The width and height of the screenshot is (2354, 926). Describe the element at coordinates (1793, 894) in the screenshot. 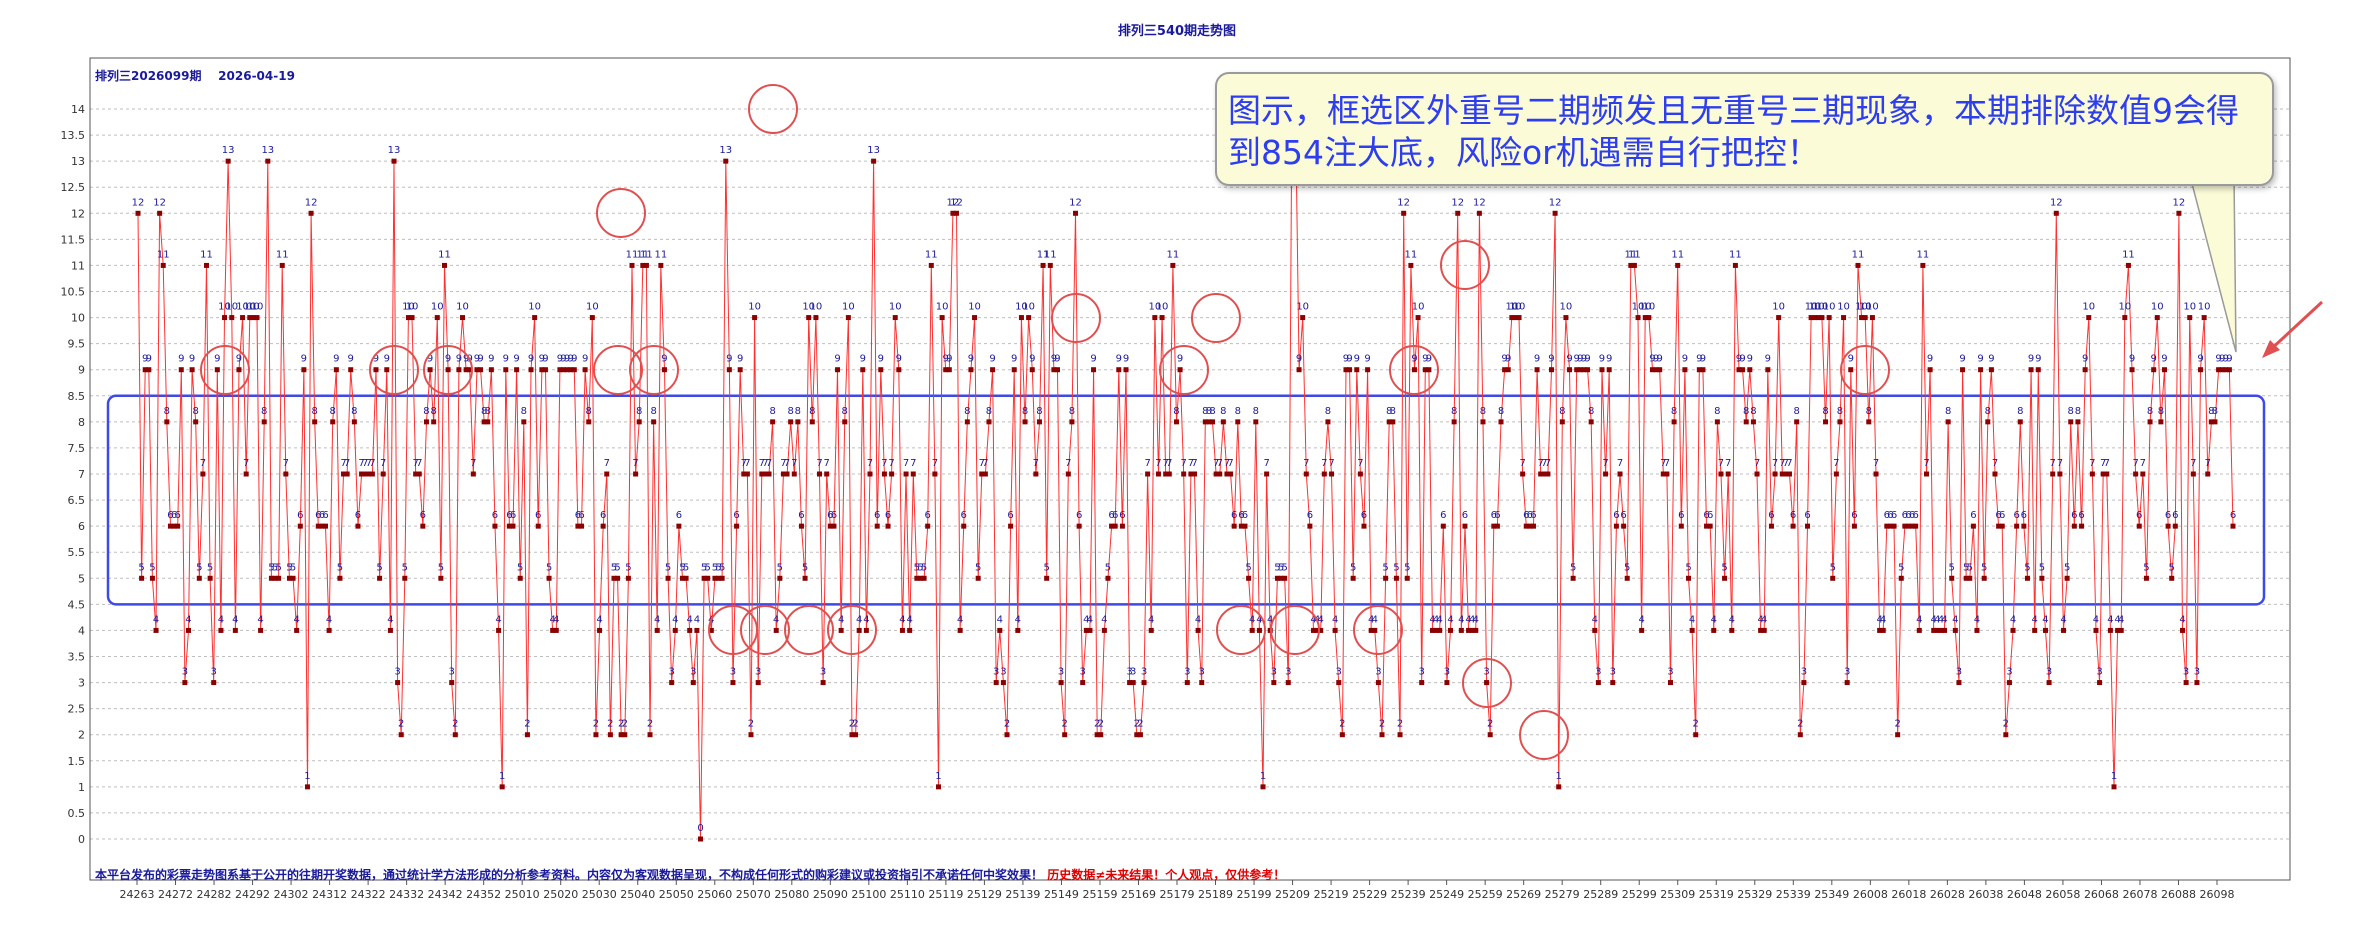

I see `x-tick-label: 25339` at that location.